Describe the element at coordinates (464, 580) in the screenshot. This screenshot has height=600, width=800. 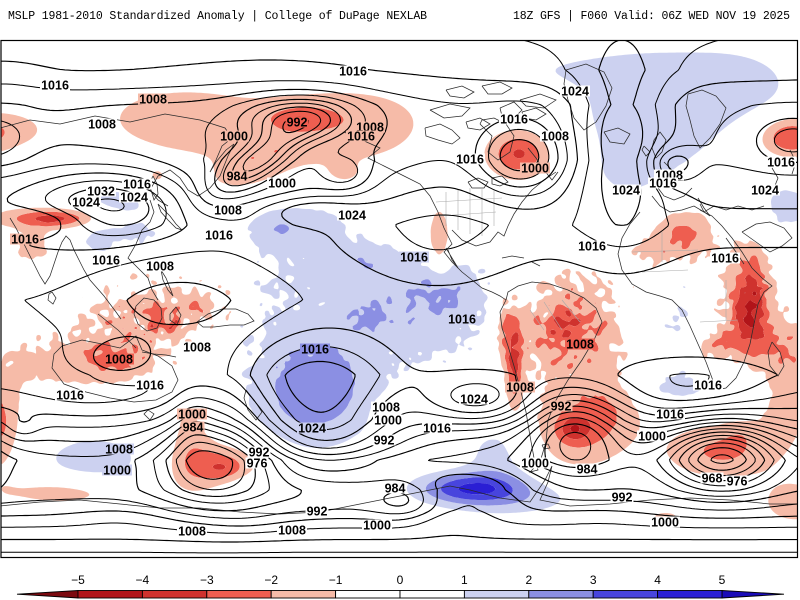
I see `svg-text: 1` at that location.